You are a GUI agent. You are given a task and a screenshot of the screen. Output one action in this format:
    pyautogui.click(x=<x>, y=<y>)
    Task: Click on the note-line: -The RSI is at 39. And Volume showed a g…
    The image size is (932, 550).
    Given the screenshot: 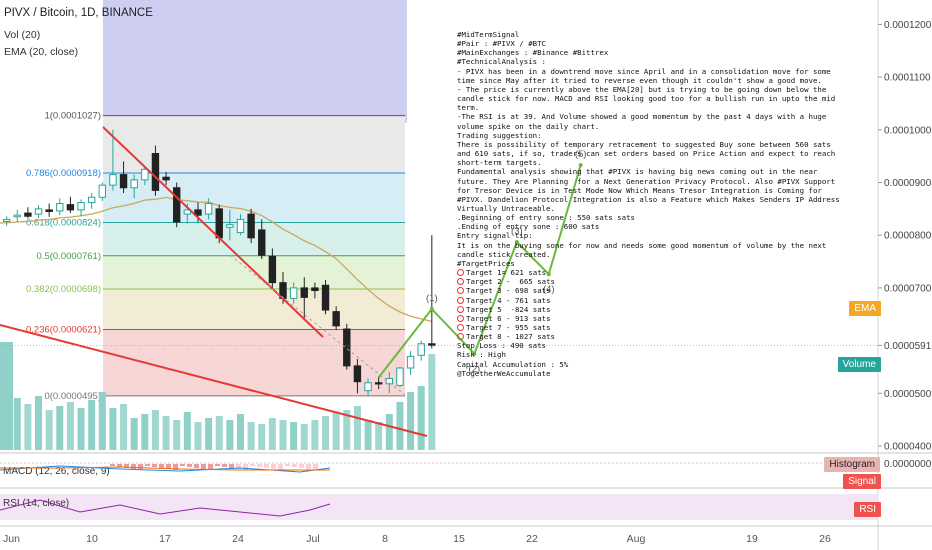 What is the action you would take?
    pyautogui.click(x=642, y=117)
    